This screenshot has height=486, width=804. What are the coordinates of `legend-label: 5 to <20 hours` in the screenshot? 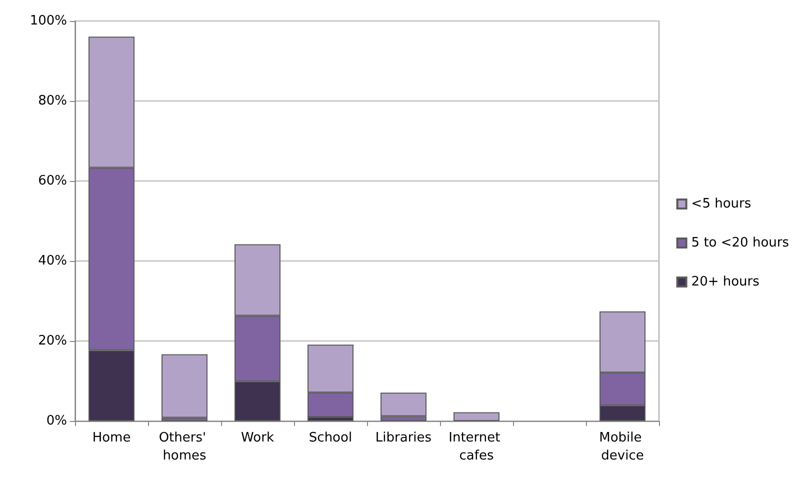 It's located at (740, 243).